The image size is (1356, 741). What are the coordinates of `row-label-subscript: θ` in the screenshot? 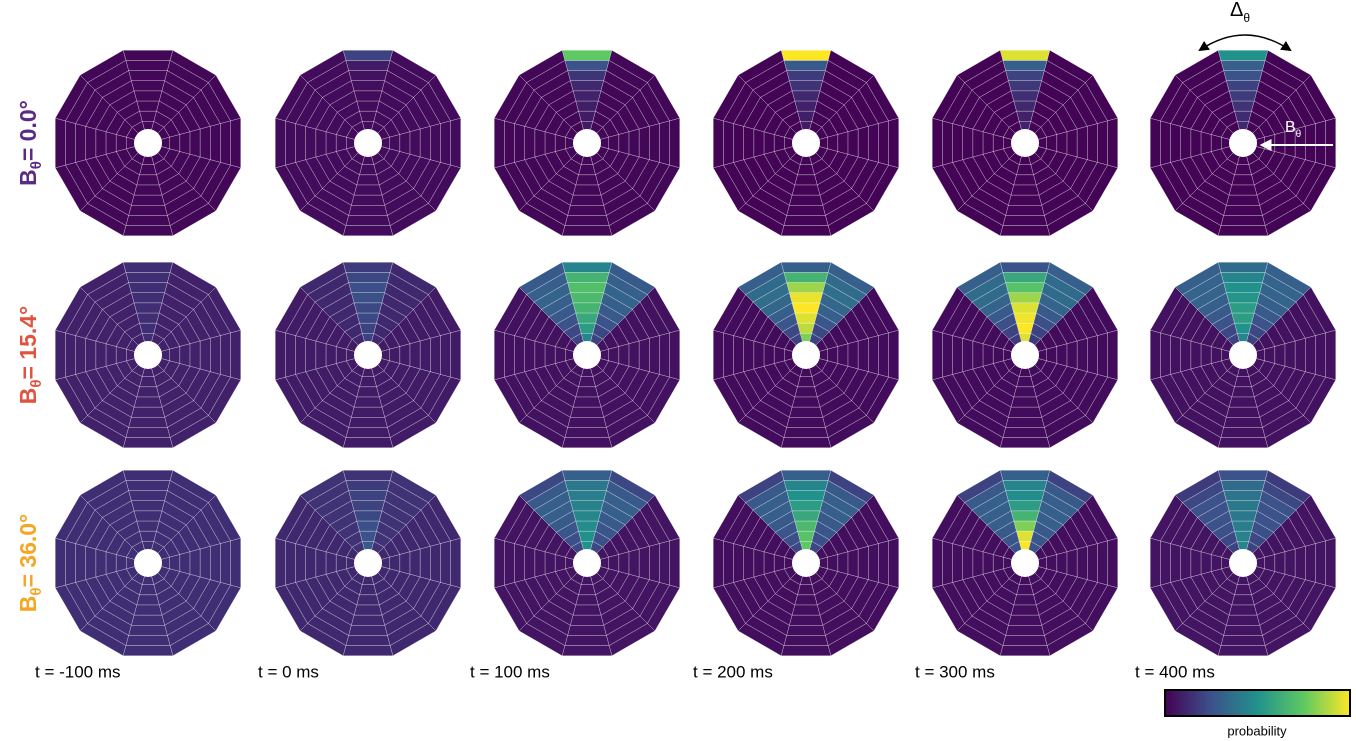 It's located at (36, 592).